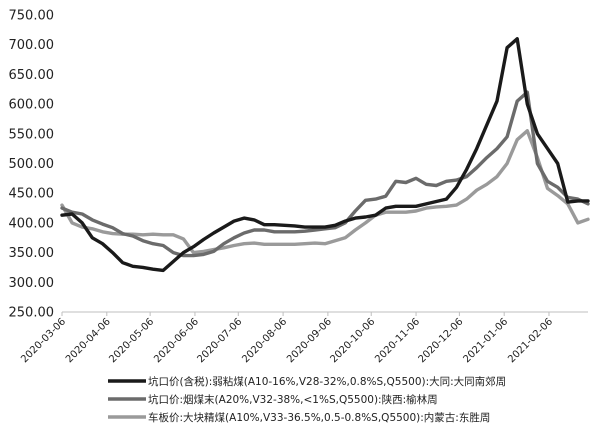 This screenshot has width=599, height=431. What do you see at coordinates (32, 253) in the screenshot?
I see `y-tick-label: 350.00` at bounding box center [32, 253].